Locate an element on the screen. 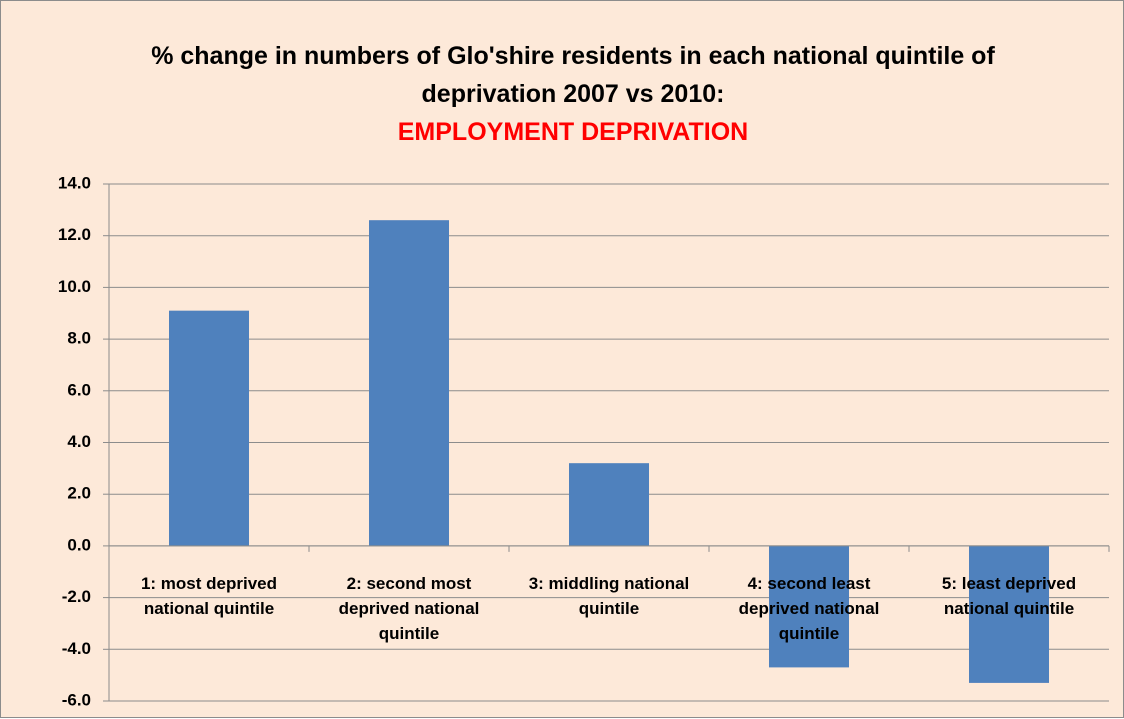 This screenshot has width=1124, height=719. y-tick-label: 8.0 is located at coordinates (79, 338).